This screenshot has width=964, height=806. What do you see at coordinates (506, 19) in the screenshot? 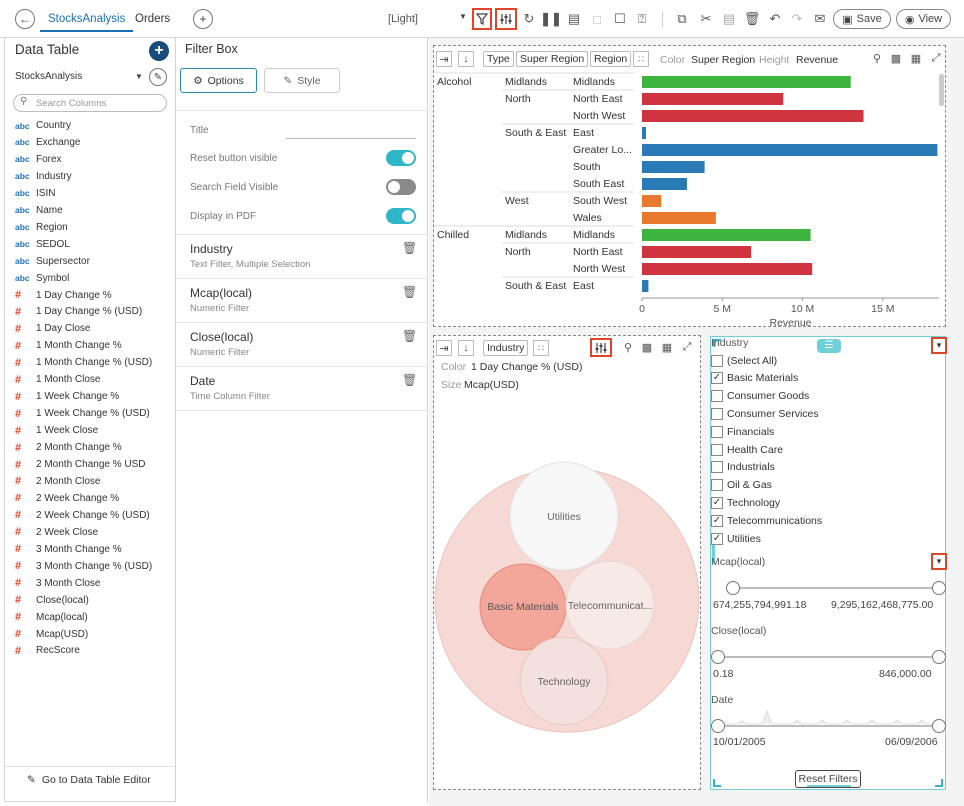
I see `parameters-sliders-icon` at bounding box center [506, 19].